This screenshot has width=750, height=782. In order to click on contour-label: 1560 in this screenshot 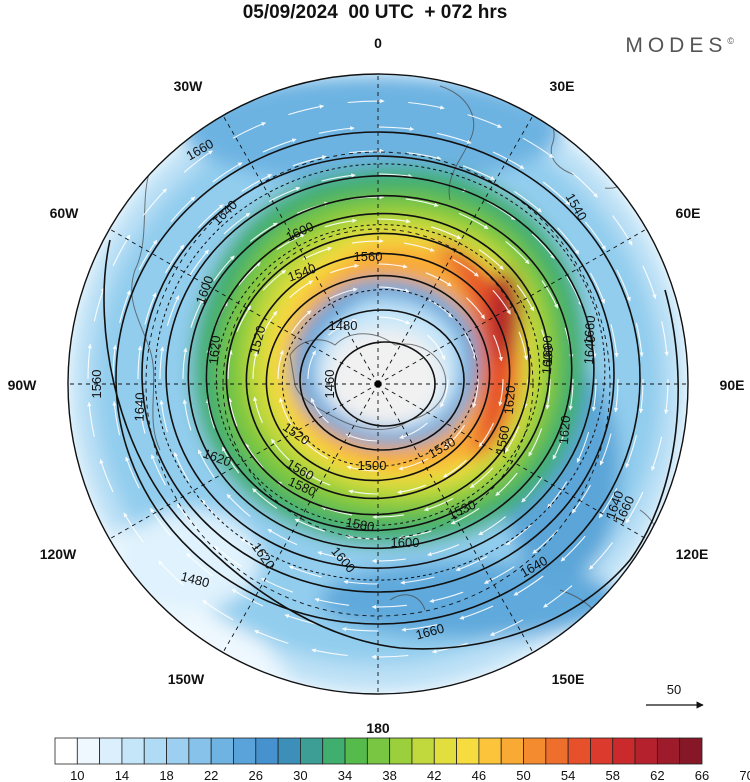, I will do `click(503, 439)`.